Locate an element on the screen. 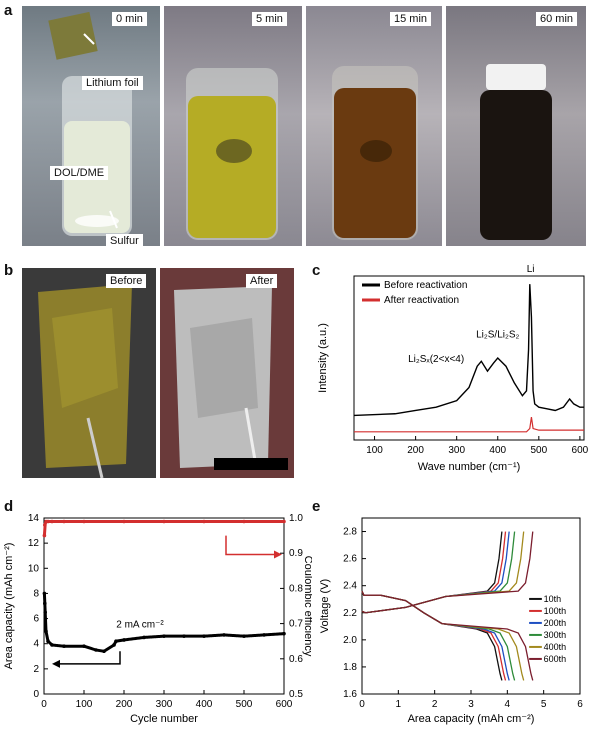  y-tick-label: 2.6 is located at coordinates (350, 559).